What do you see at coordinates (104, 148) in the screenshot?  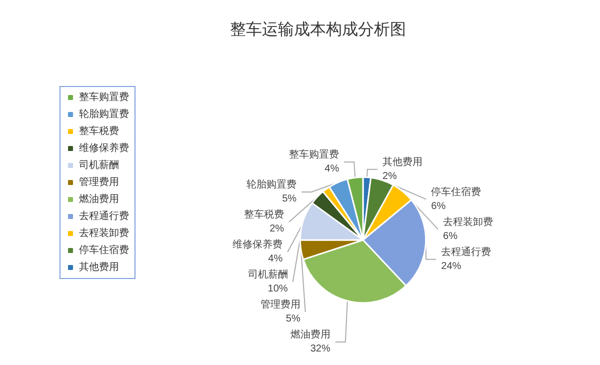 I see `legend-label: 维修保养费` at bounding box center [104, 148].